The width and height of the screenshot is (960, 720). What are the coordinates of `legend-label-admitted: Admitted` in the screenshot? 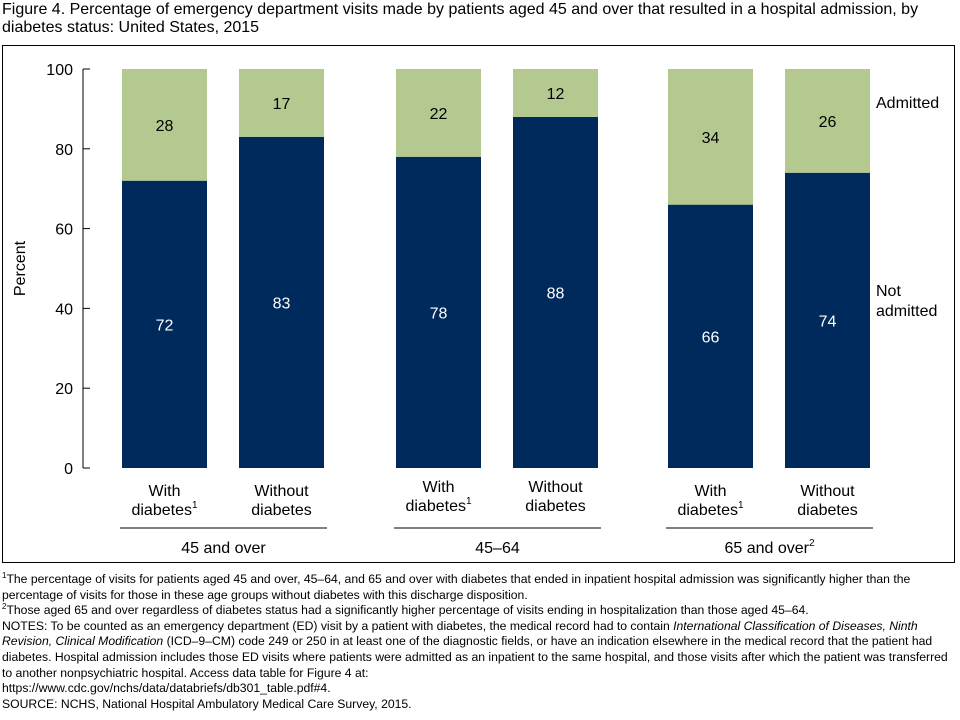 It's located at (907, 103).